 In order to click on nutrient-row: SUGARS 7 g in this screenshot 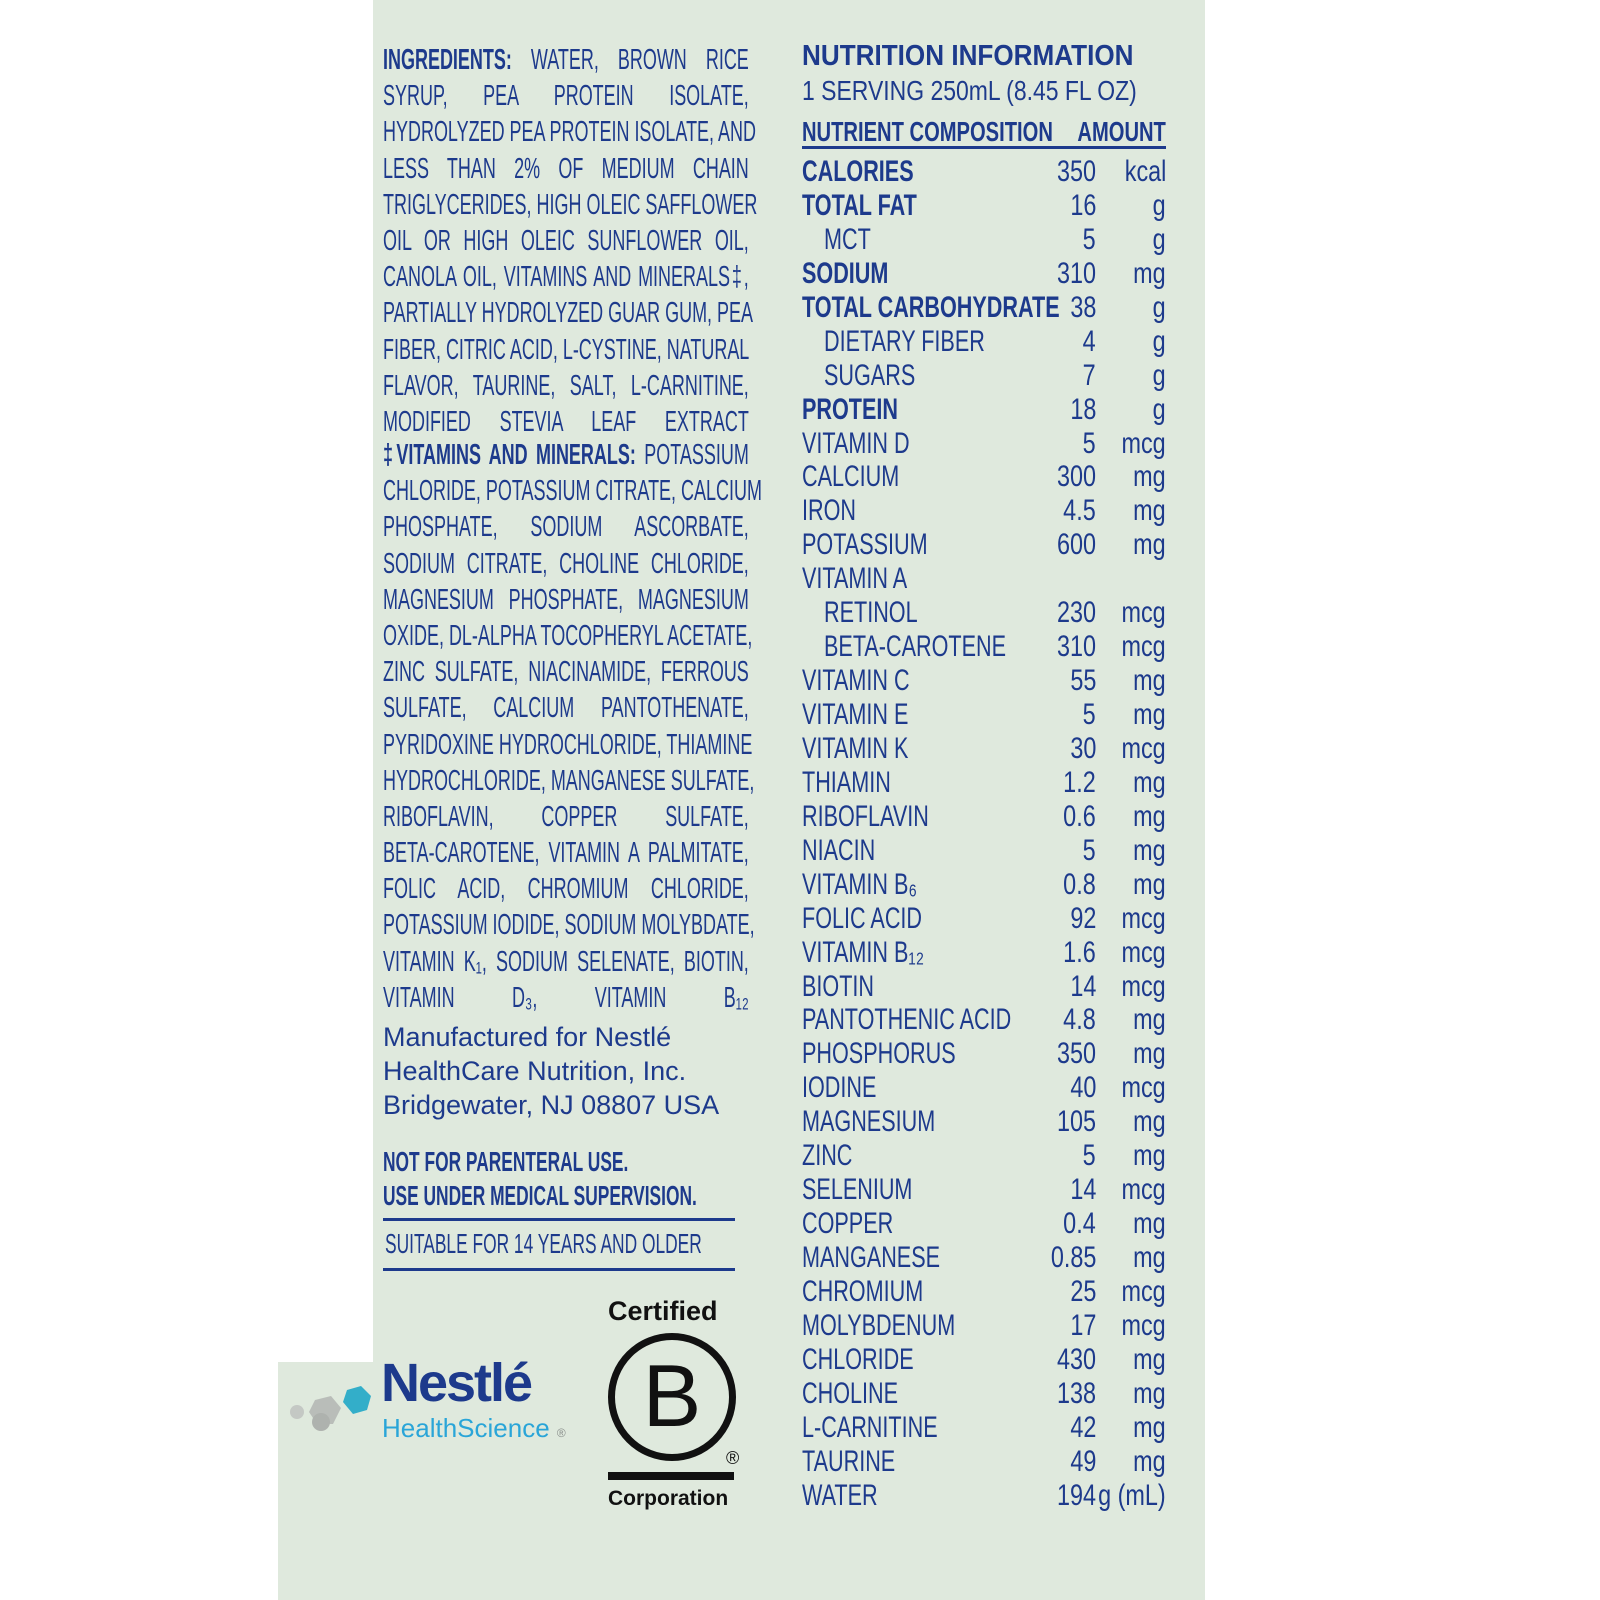, I will do `click(984, 376)`.